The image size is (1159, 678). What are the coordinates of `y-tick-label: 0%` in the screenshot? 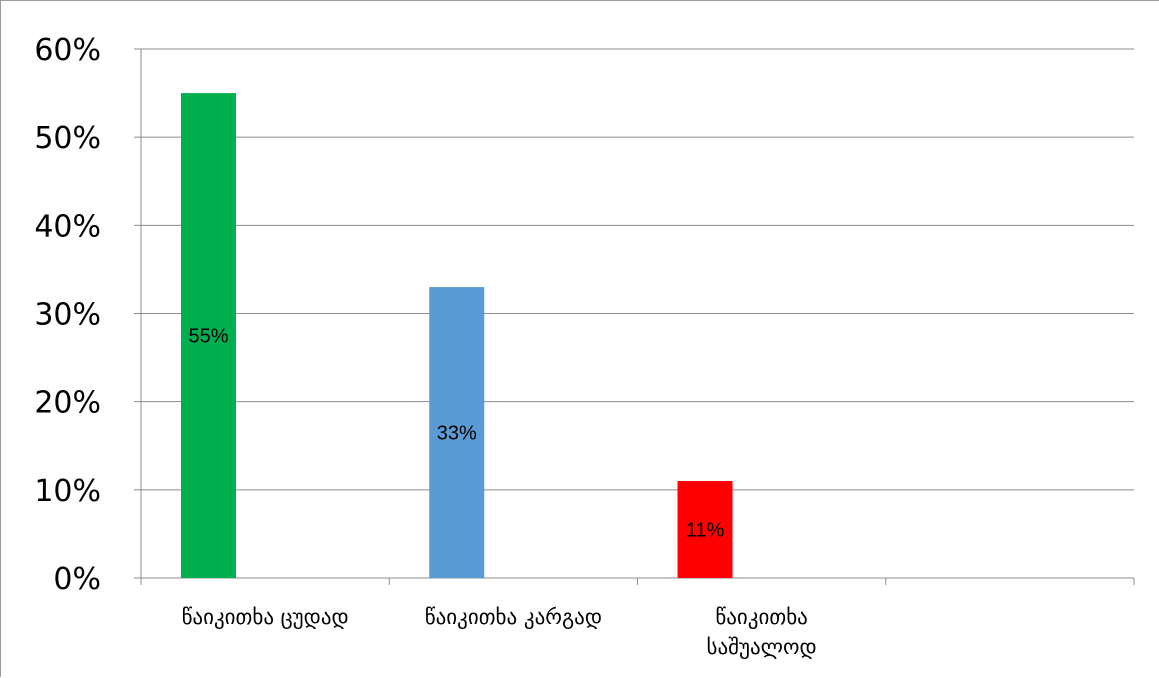 It's located at (77, 579).